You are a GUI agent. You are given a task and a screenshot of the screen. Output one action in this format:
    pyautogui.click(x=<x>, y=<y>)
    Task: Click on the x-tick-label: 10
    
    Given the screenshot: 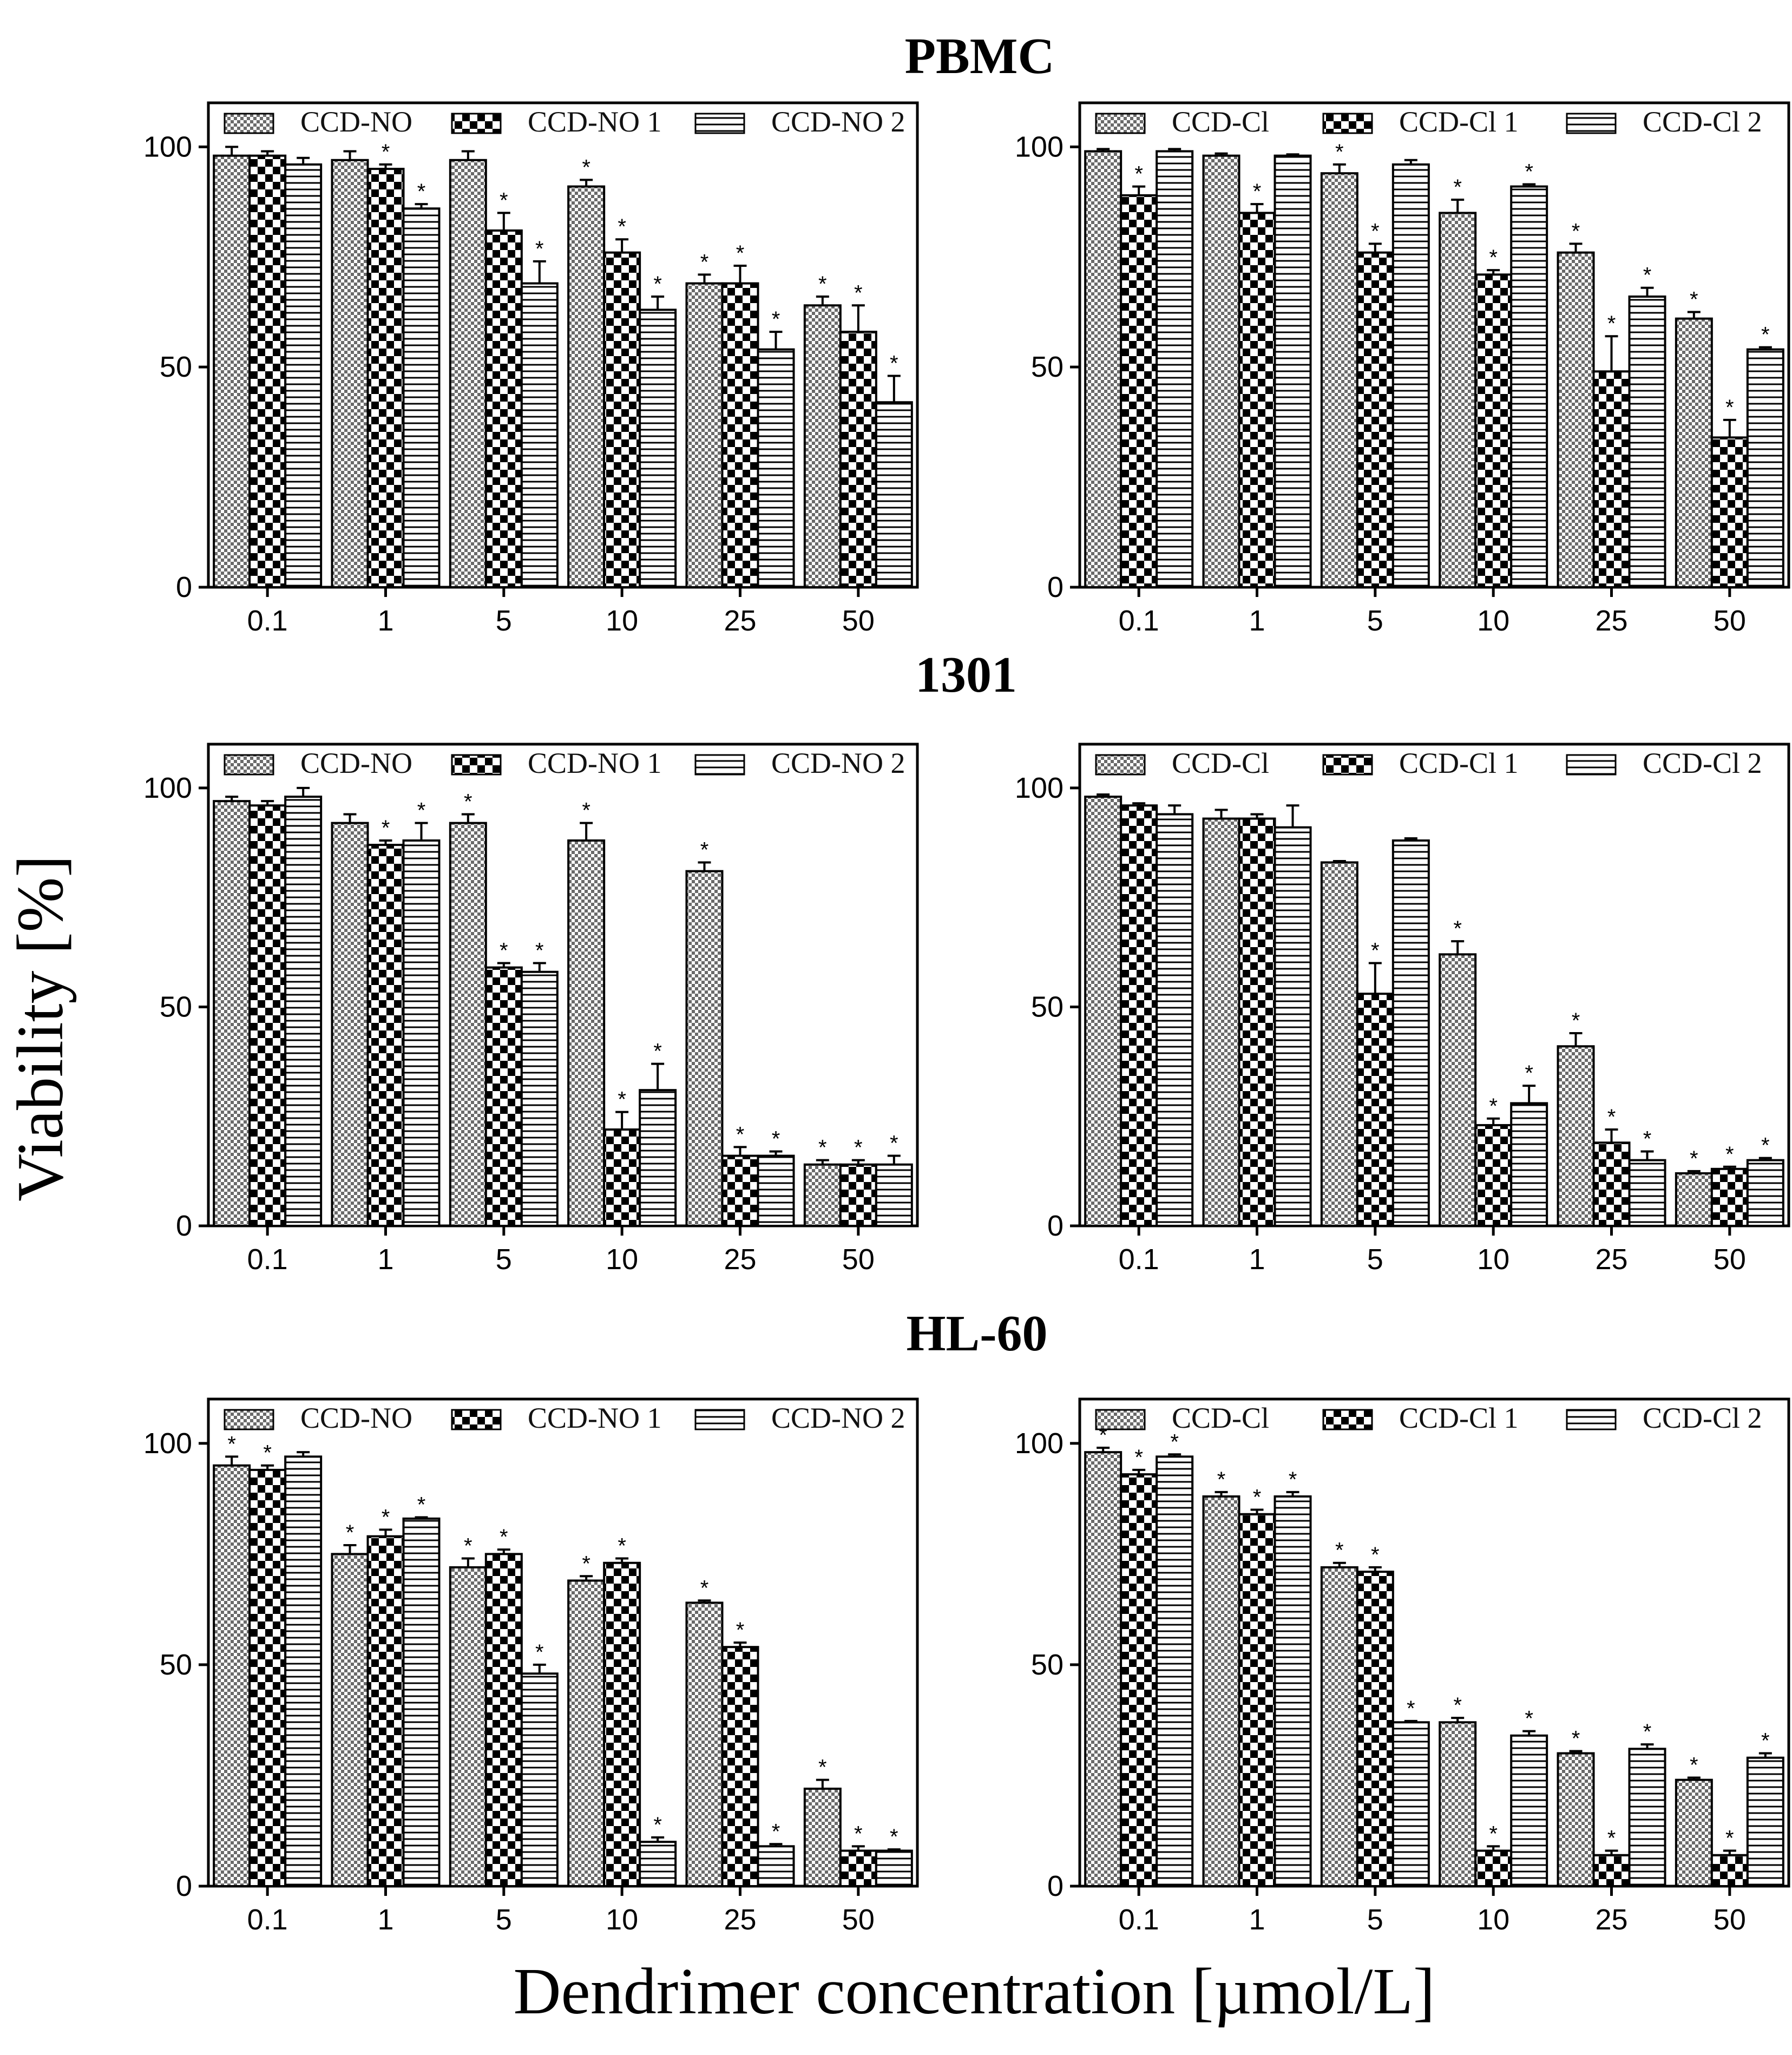 What is the action you would take?
    pyautogui.click(x=622, y=1919)
    